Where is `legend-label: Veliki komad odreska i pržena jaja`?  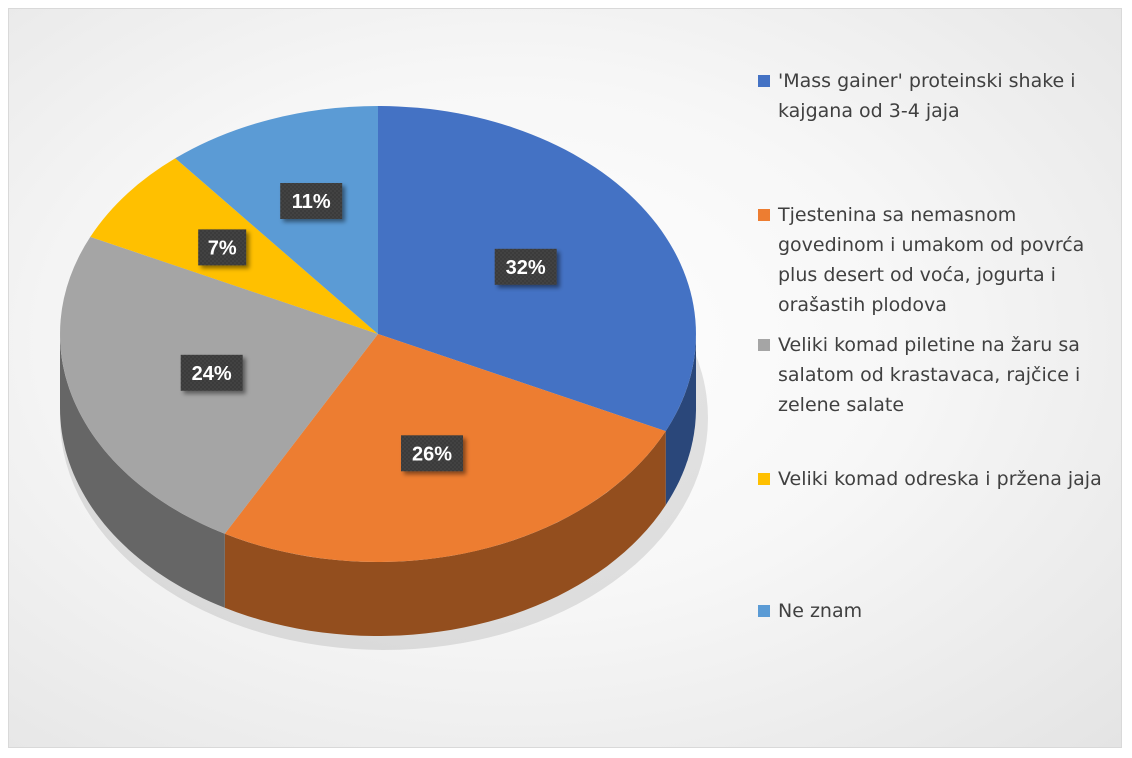
legend-label: Veliki komad odreska i pržena jaja is located at coordinates (940, 479).